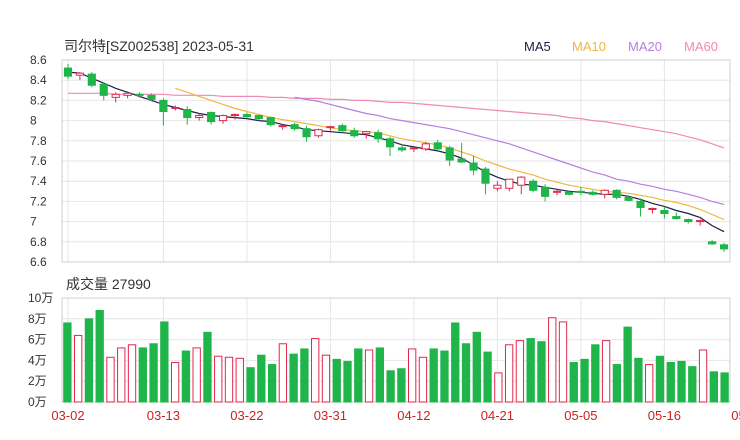 The height and width of the screenshot is (440, 740). I want to click on price-y-tick: 7, so click(33, 222).